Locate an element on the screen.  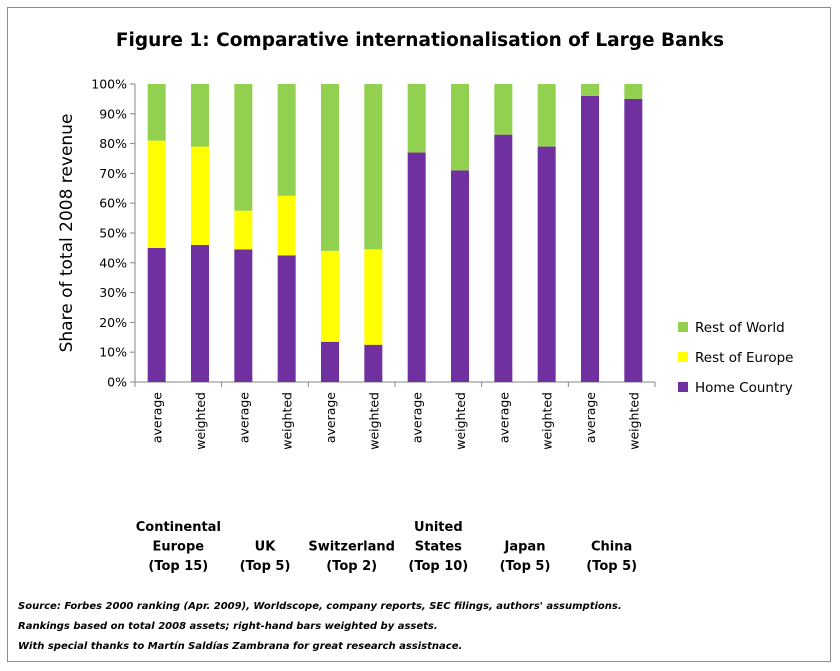
group-label: (Top 15) is located at coordinates (178, 566).